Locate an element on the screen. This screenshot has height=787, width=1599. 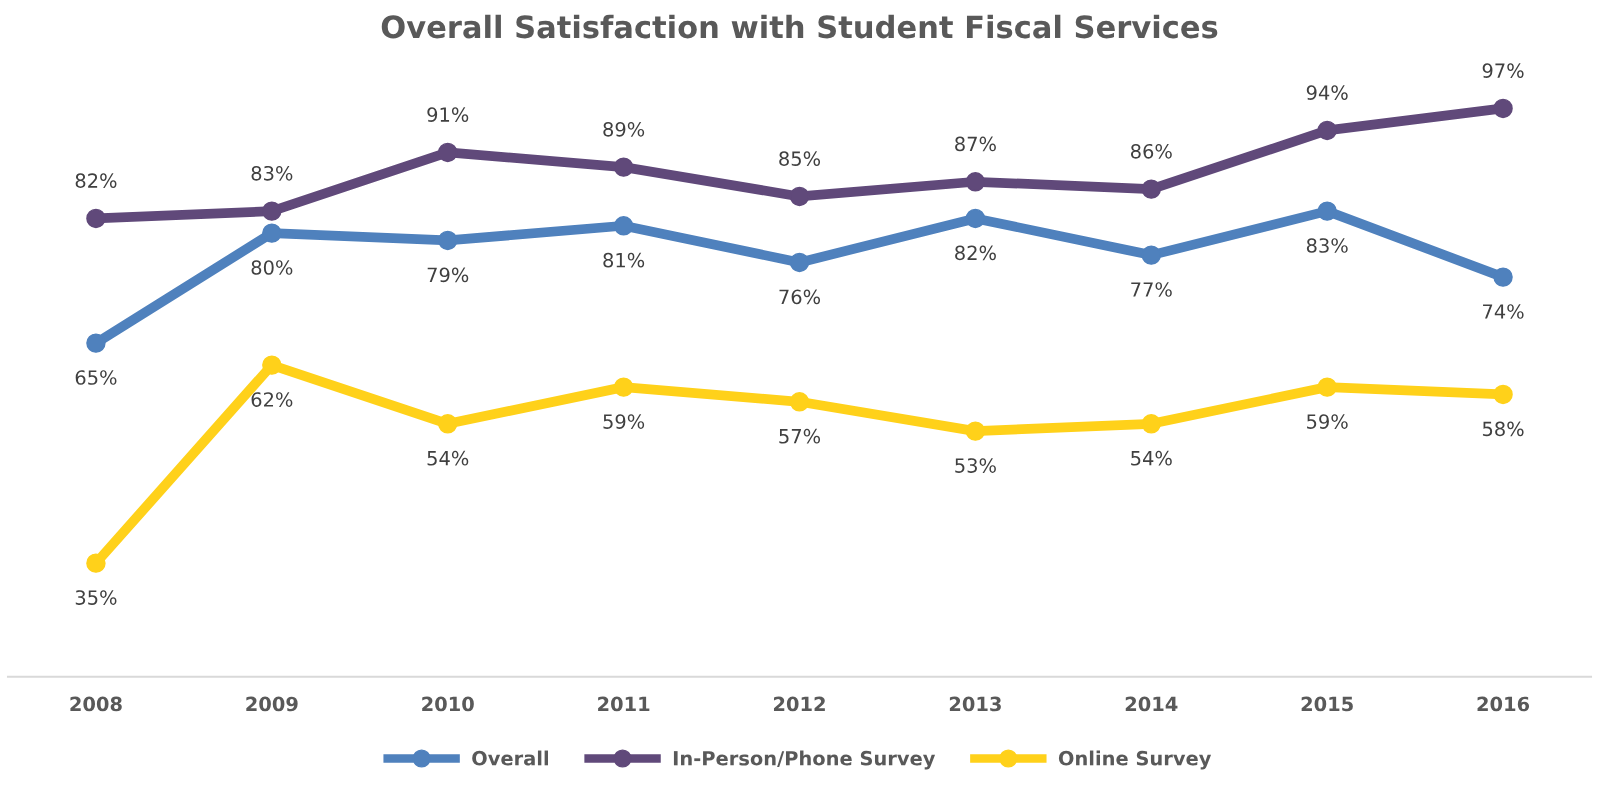
chart-title: Overall Satisfaction with Student Fiscal Services is located at coordinates (799, 26).